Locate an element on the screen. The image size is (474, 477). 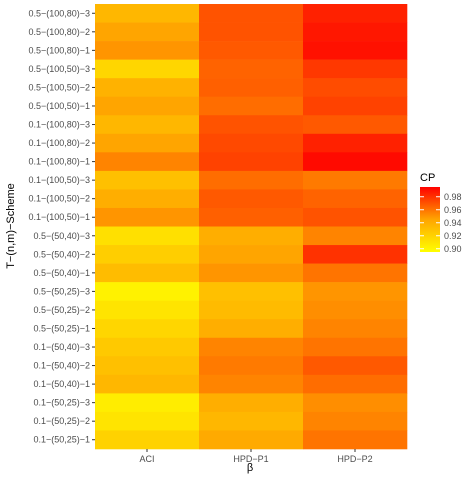
y-tick-label: 0.1−(50,40)−2 is located at coordinates (61, 366).